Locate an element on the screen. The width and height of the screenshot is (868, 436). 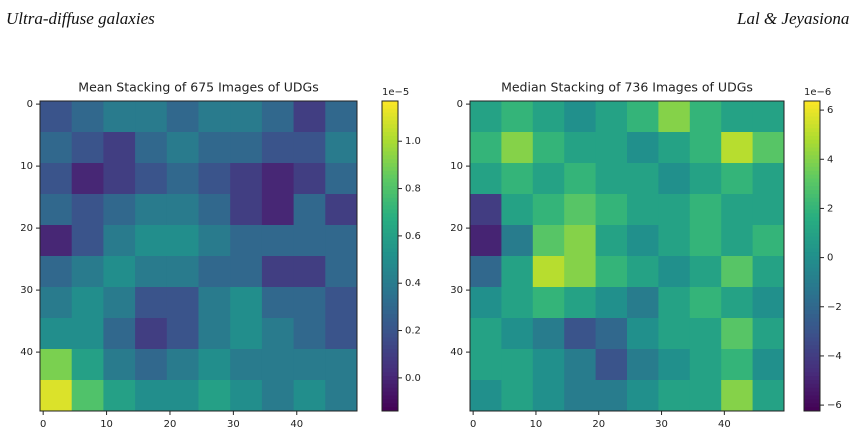
x-tick-label: 20 is located at coordinates (170, 424).